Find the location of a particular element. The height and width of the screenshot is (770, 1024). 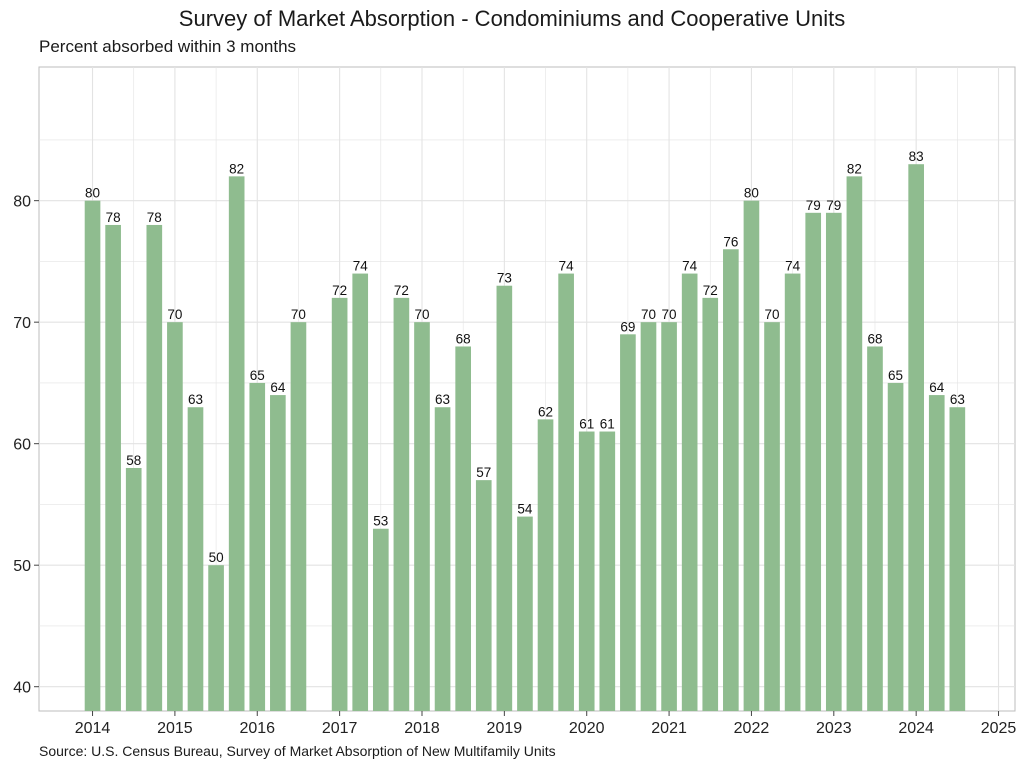

bar-value-label: 53 is located at coordinates (380, 521).